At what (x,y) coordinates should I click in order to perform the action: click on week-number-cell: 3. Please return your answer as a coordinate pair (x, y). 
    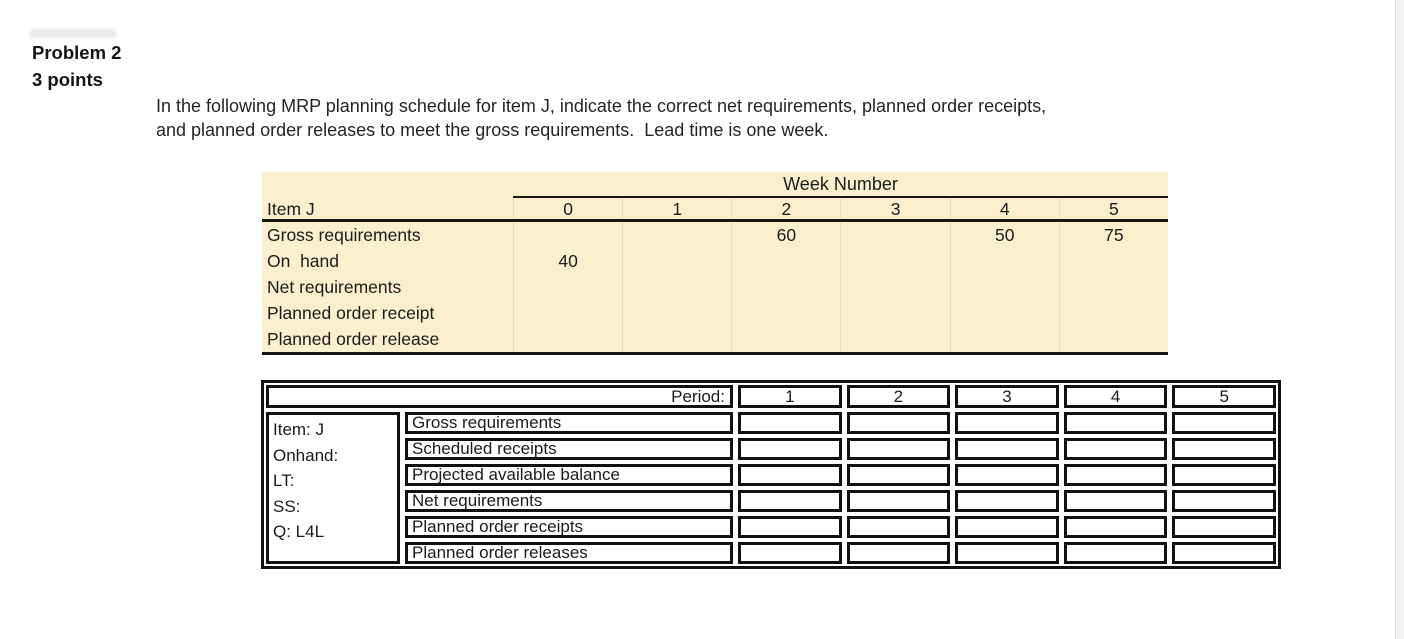
    Looking at the image, I should click on (894, 209).